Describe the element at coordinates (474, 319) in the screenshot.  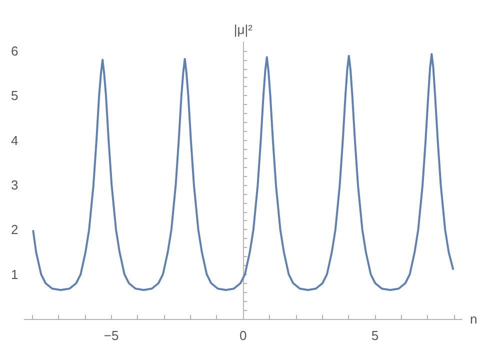
I see `x-axis-title: n` at that location.